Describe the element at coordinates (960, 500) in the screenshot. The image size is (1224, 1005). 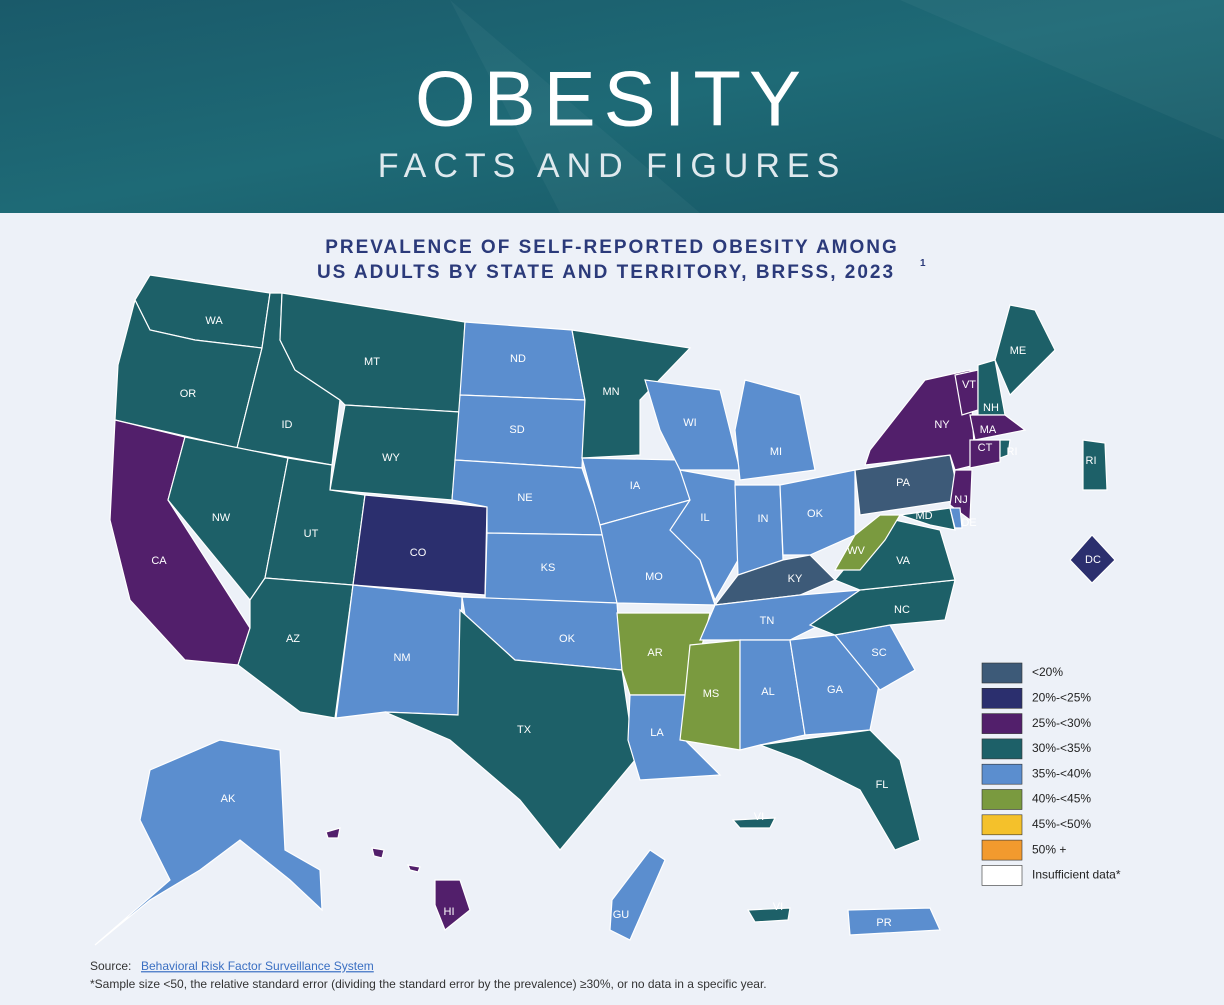
I see `region-label: NJ` at that location.